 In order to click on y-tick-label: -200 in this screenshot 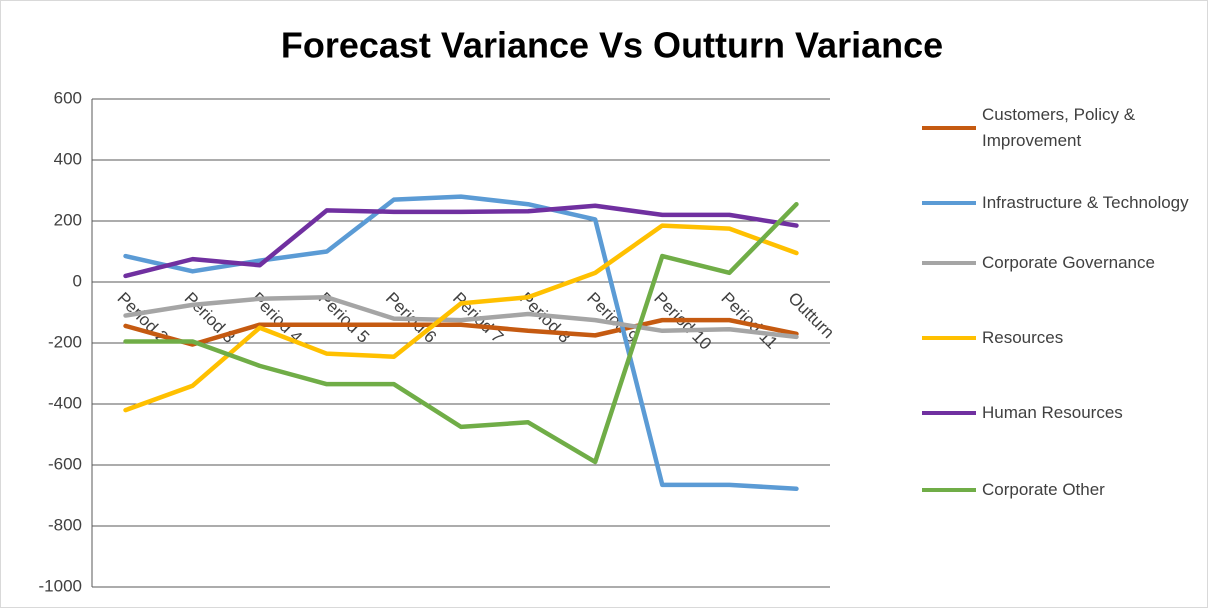, I will do `click(65, 341)`.